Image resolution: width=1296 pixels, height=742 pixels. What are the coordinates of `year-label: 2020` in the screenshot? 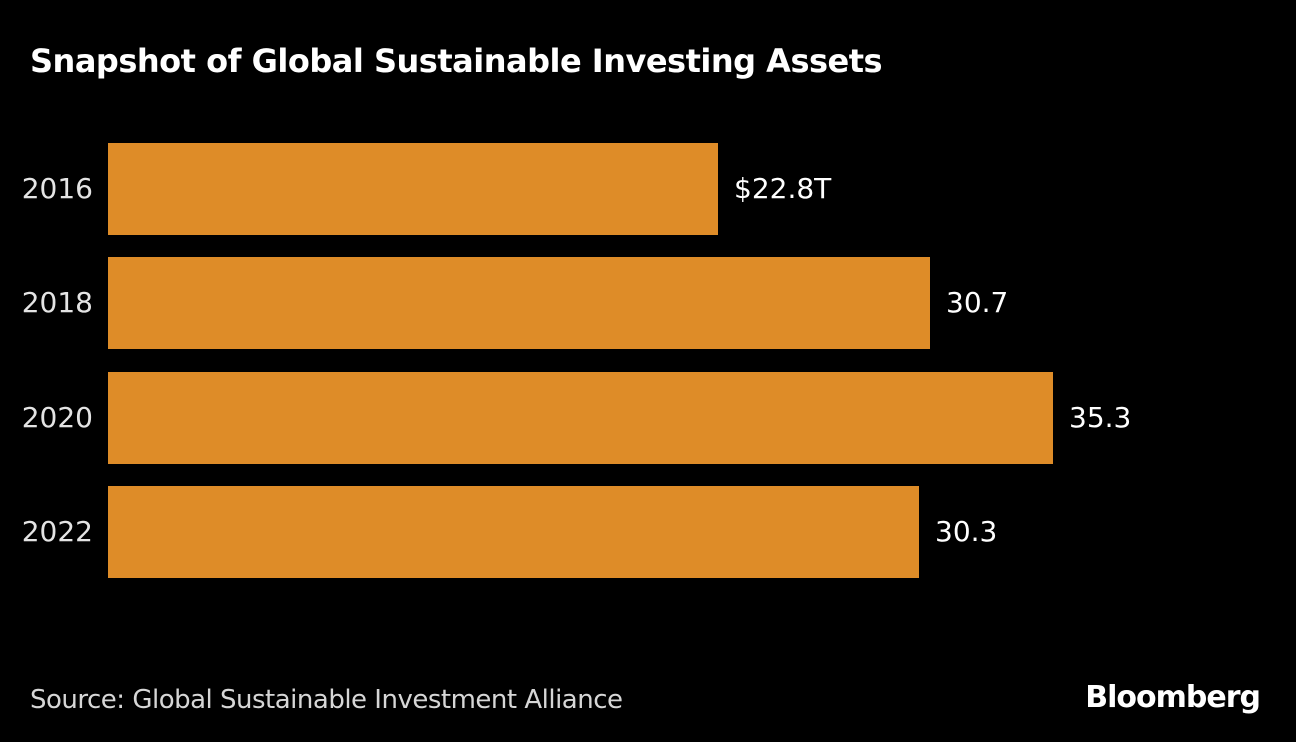 It's located at (57, 417).